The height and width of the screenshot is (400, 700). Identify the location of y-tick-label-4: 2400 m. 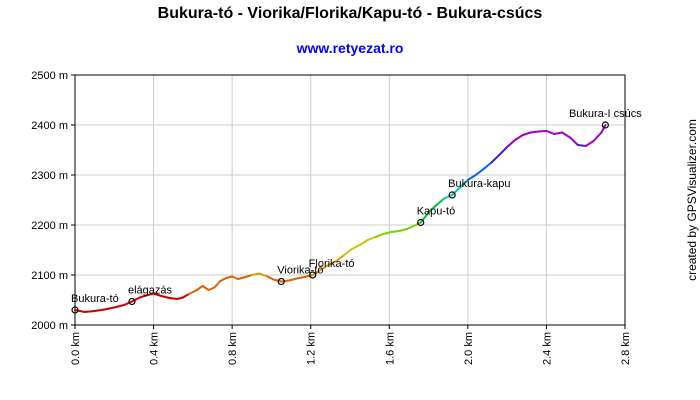
(49, 126).